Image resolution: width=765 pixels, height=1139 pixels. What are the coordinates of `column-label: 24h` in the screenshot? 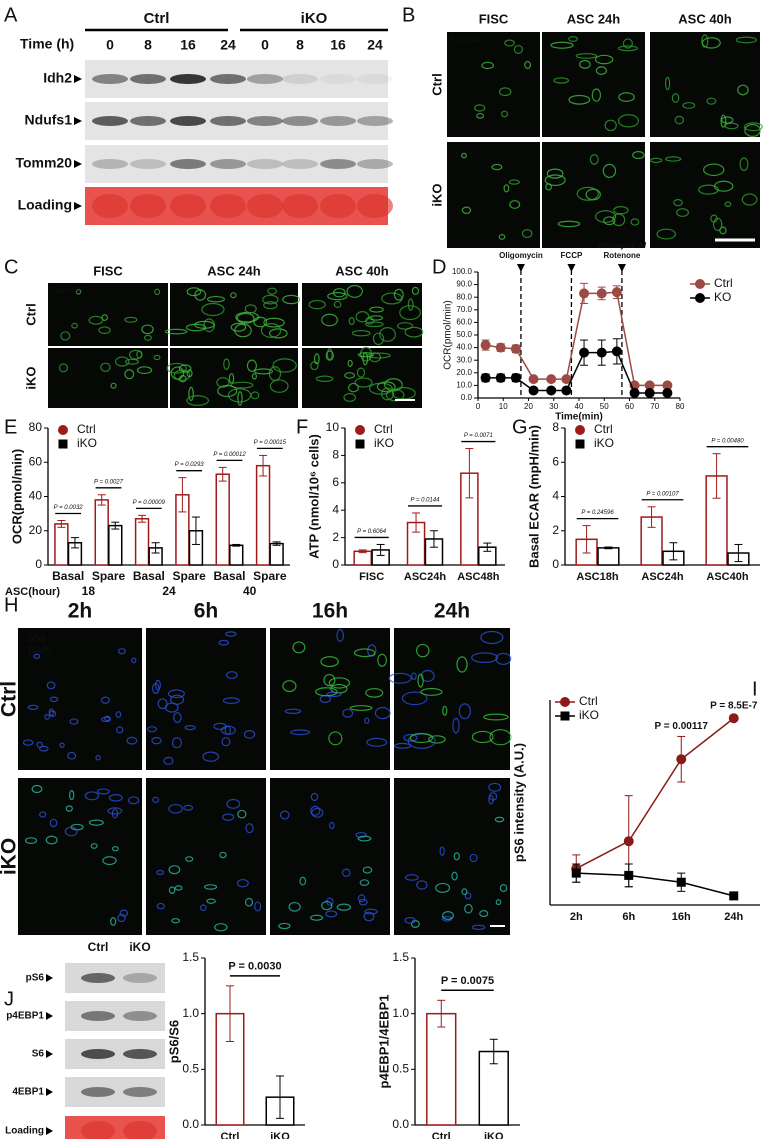 It's located at (452, 611).